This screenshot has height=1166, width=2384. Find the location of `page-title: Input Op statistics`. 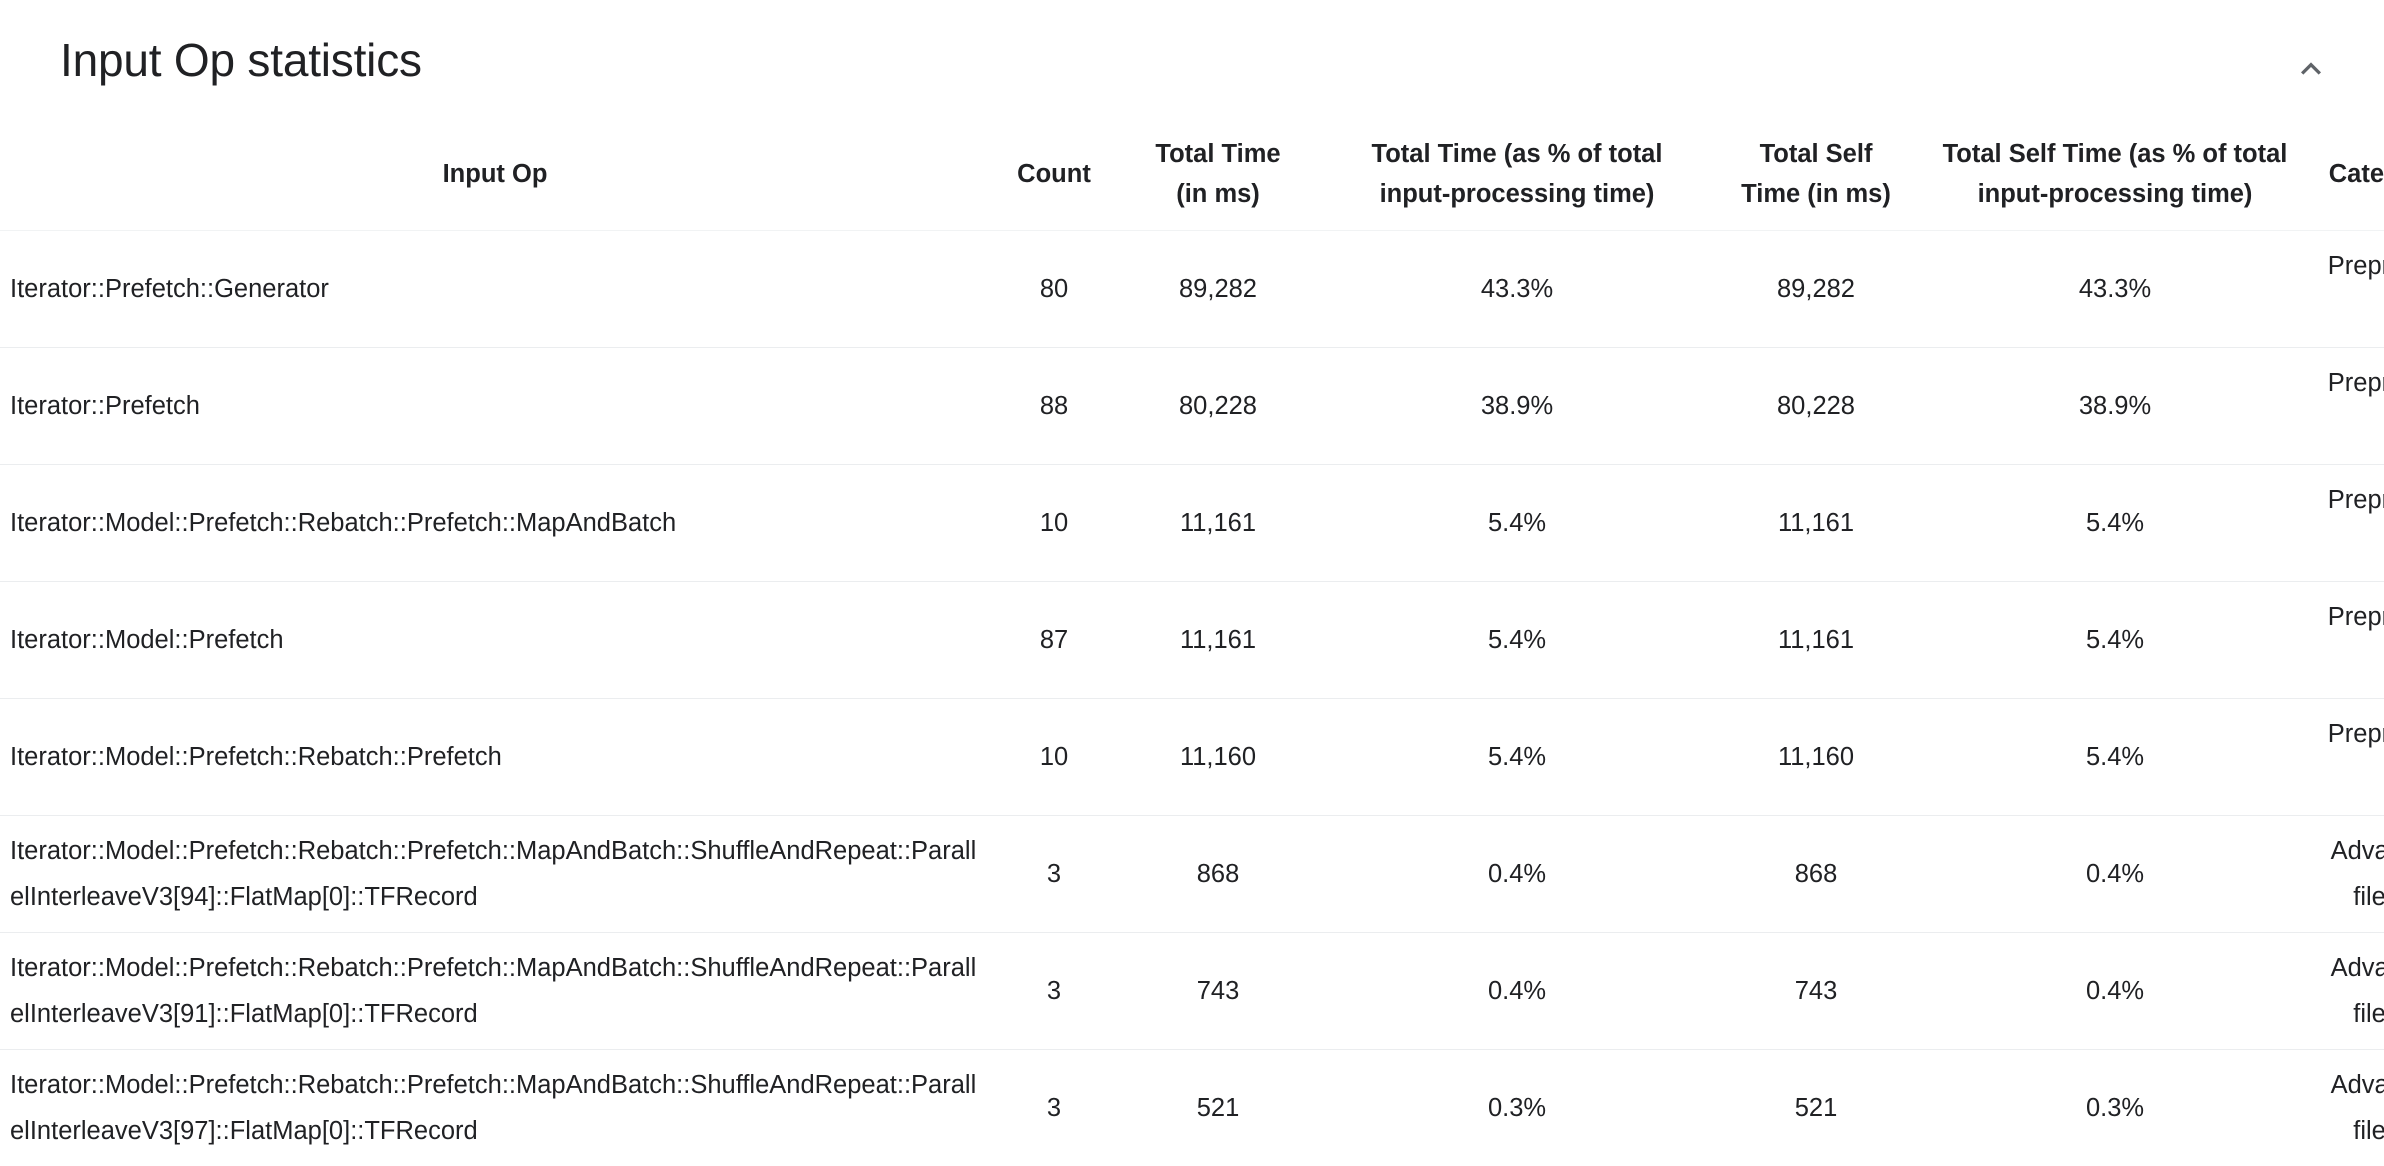

page-title: Input Op statistics is located at coordinates (241, 60).